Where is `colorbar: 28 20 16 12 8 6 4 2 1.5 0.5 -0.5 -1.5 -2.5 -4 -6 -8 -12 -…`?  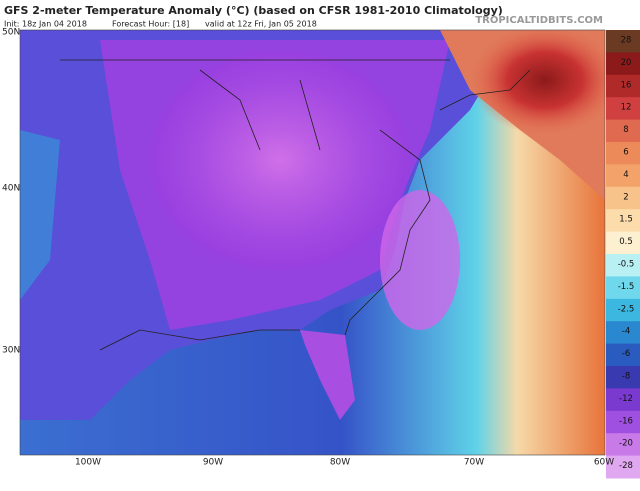 colorbar: 28 20 16 12 8 6 4 2 1.5 0.5 -0.5 -1.5 -2.5 -4 -6 -8 -12 -… is located at coordinates (623, 254).